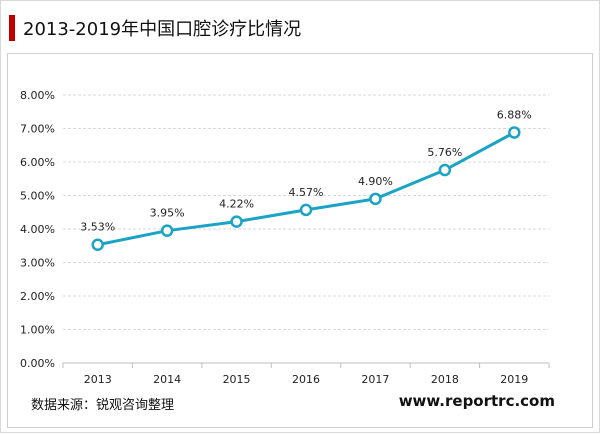  What do you see at coordinates (98, 379) in the screenshot?
I see `x-tick-label: 2013` at bounding box center [98, 379].